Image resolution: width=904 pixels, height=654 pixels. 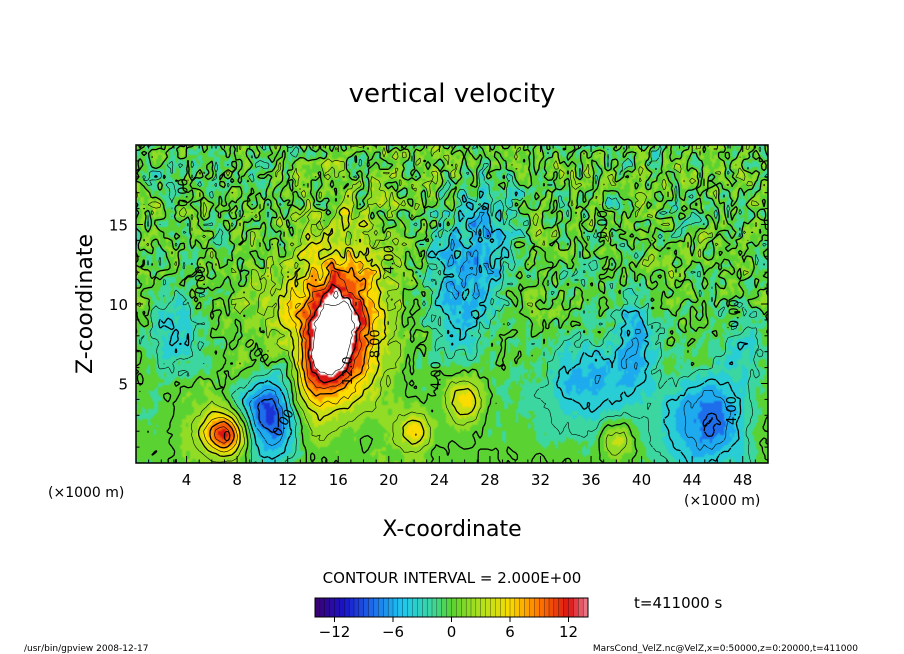 What do you see at coordinates (439, 480) in the screenshot?
I see `x-tick-label: 24` at bounding box center [439, 480].